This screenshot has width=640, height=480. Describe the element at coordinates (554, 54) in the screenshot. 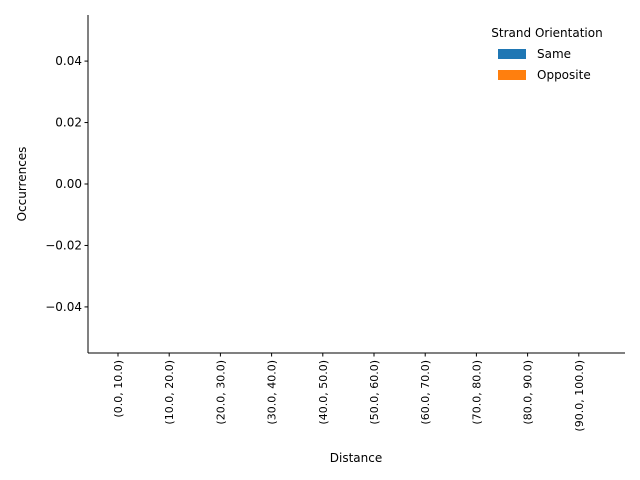

I see `legend-label: Same` at that location.